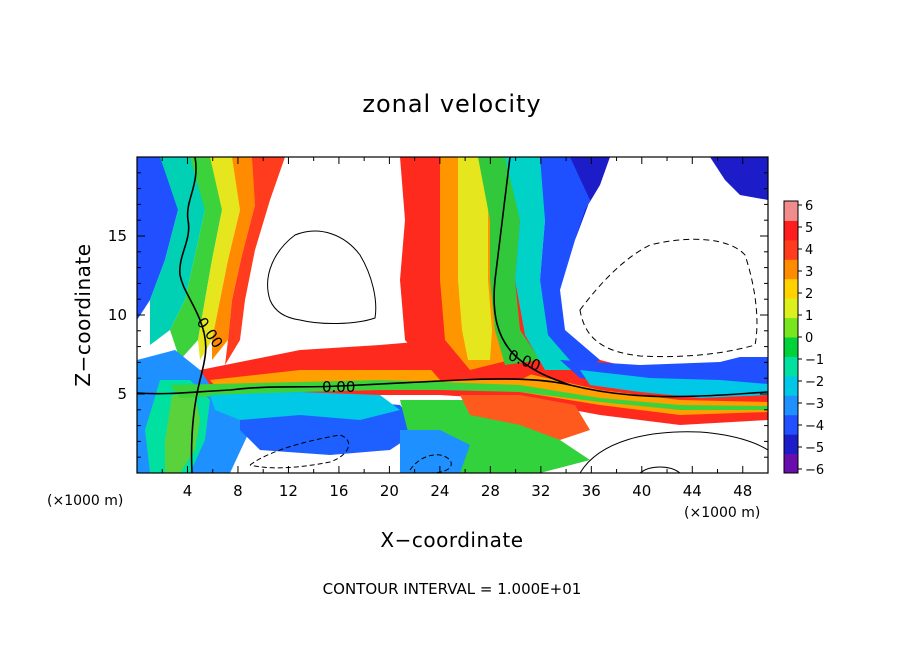 The height and width of the screenshot is (654, 904). I want to click on colorbar-label: 4, so click(809, 250).